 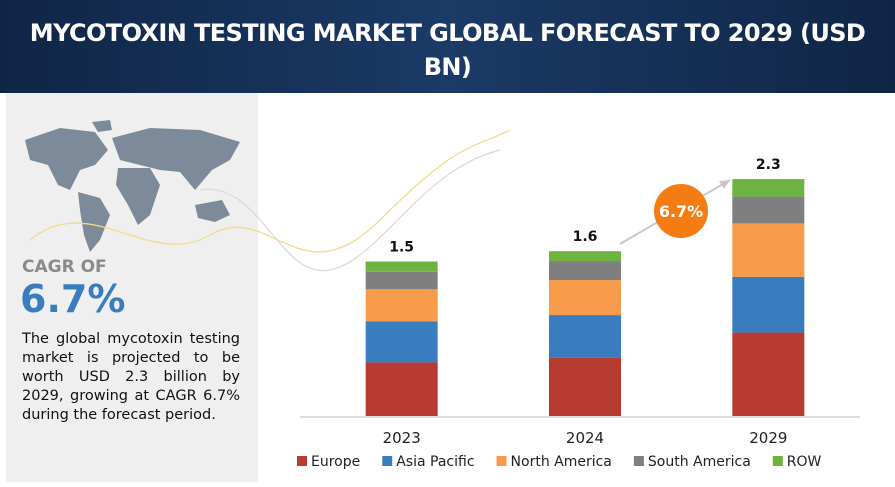 I want to click on cagr-bubble-label: 6.7%, so click(x=681, y=211).